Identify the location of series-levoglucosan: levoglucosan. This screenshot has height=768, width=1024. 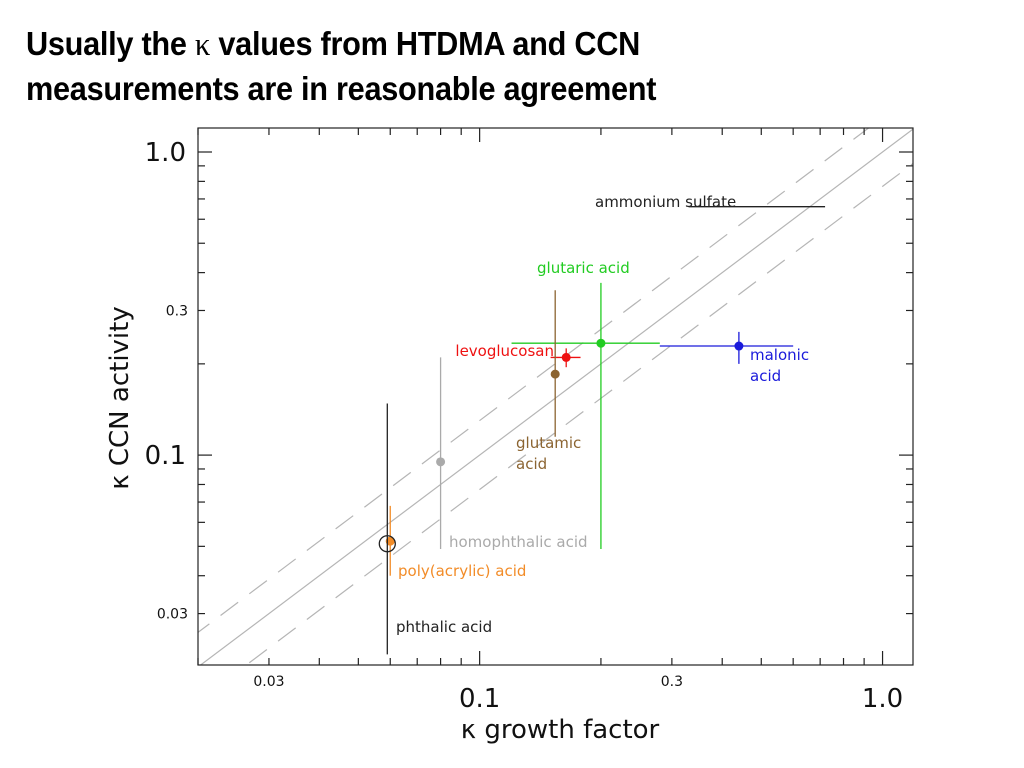
(518, 355).